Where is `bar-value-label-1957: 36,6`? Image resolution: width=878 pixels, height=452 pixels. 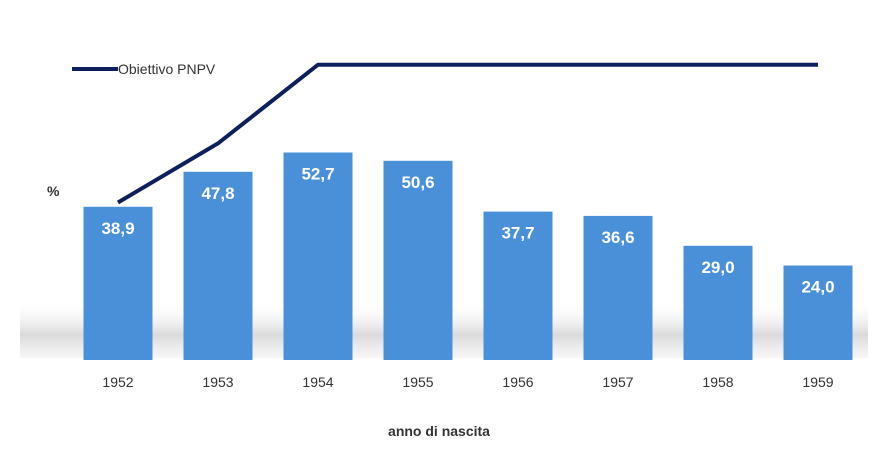 bar-value-label-1957: 36,6 is located at coordinates (617, 237).